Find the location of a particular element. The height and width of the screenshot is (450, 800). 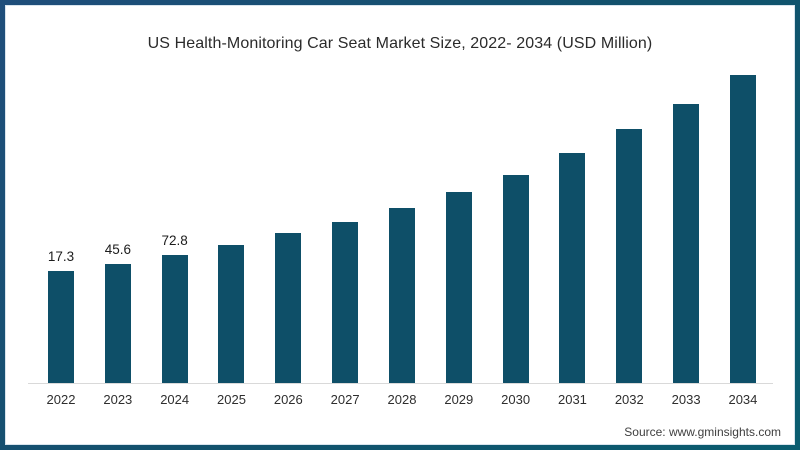

x-axis-line is located at coordinates (400, 383).